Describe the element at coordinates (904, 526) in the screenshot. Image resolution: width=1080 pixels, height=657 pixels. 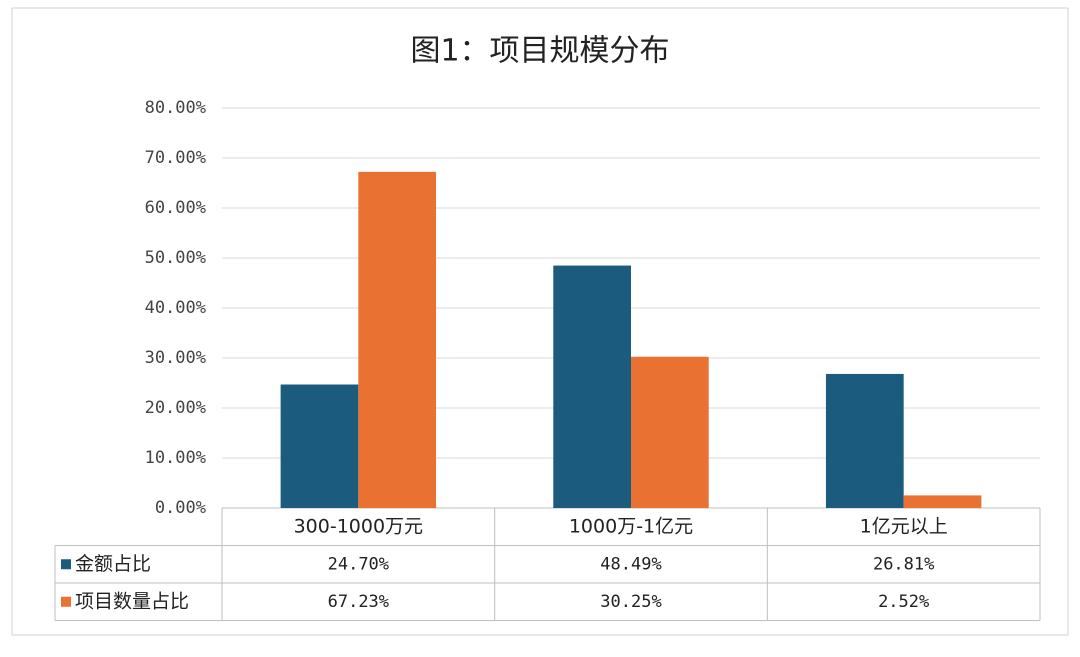
I see `x-tick-label: 1亿元以上` at that location.